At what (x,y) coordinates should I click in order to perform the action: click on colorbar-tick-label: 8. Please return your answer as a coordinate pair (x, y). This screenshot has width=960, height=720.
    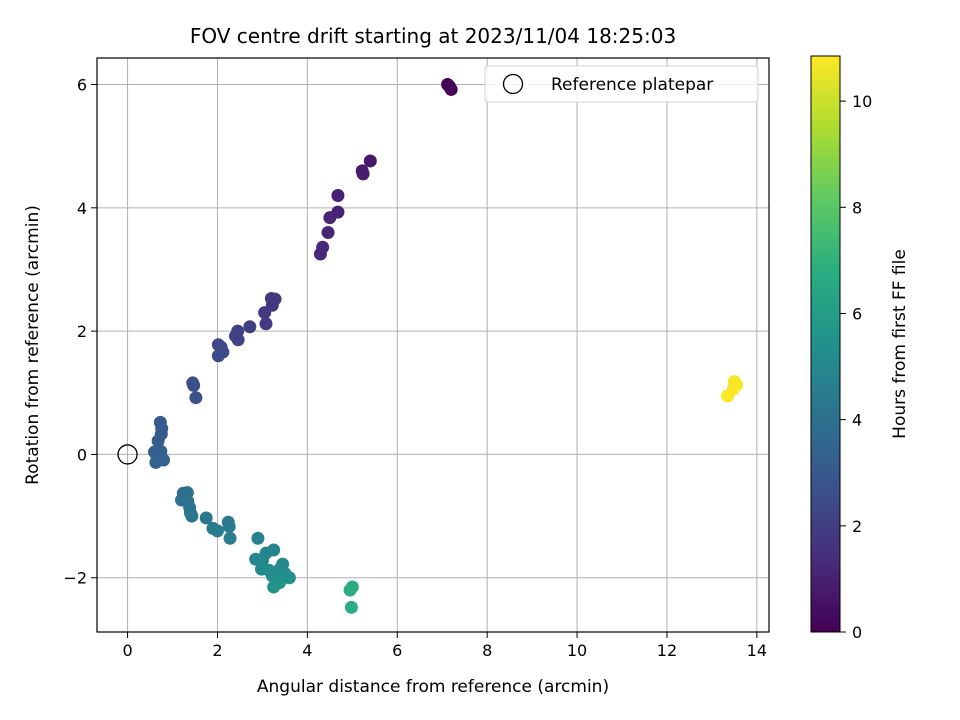
    Looking at the image, I should click on (857, 207).